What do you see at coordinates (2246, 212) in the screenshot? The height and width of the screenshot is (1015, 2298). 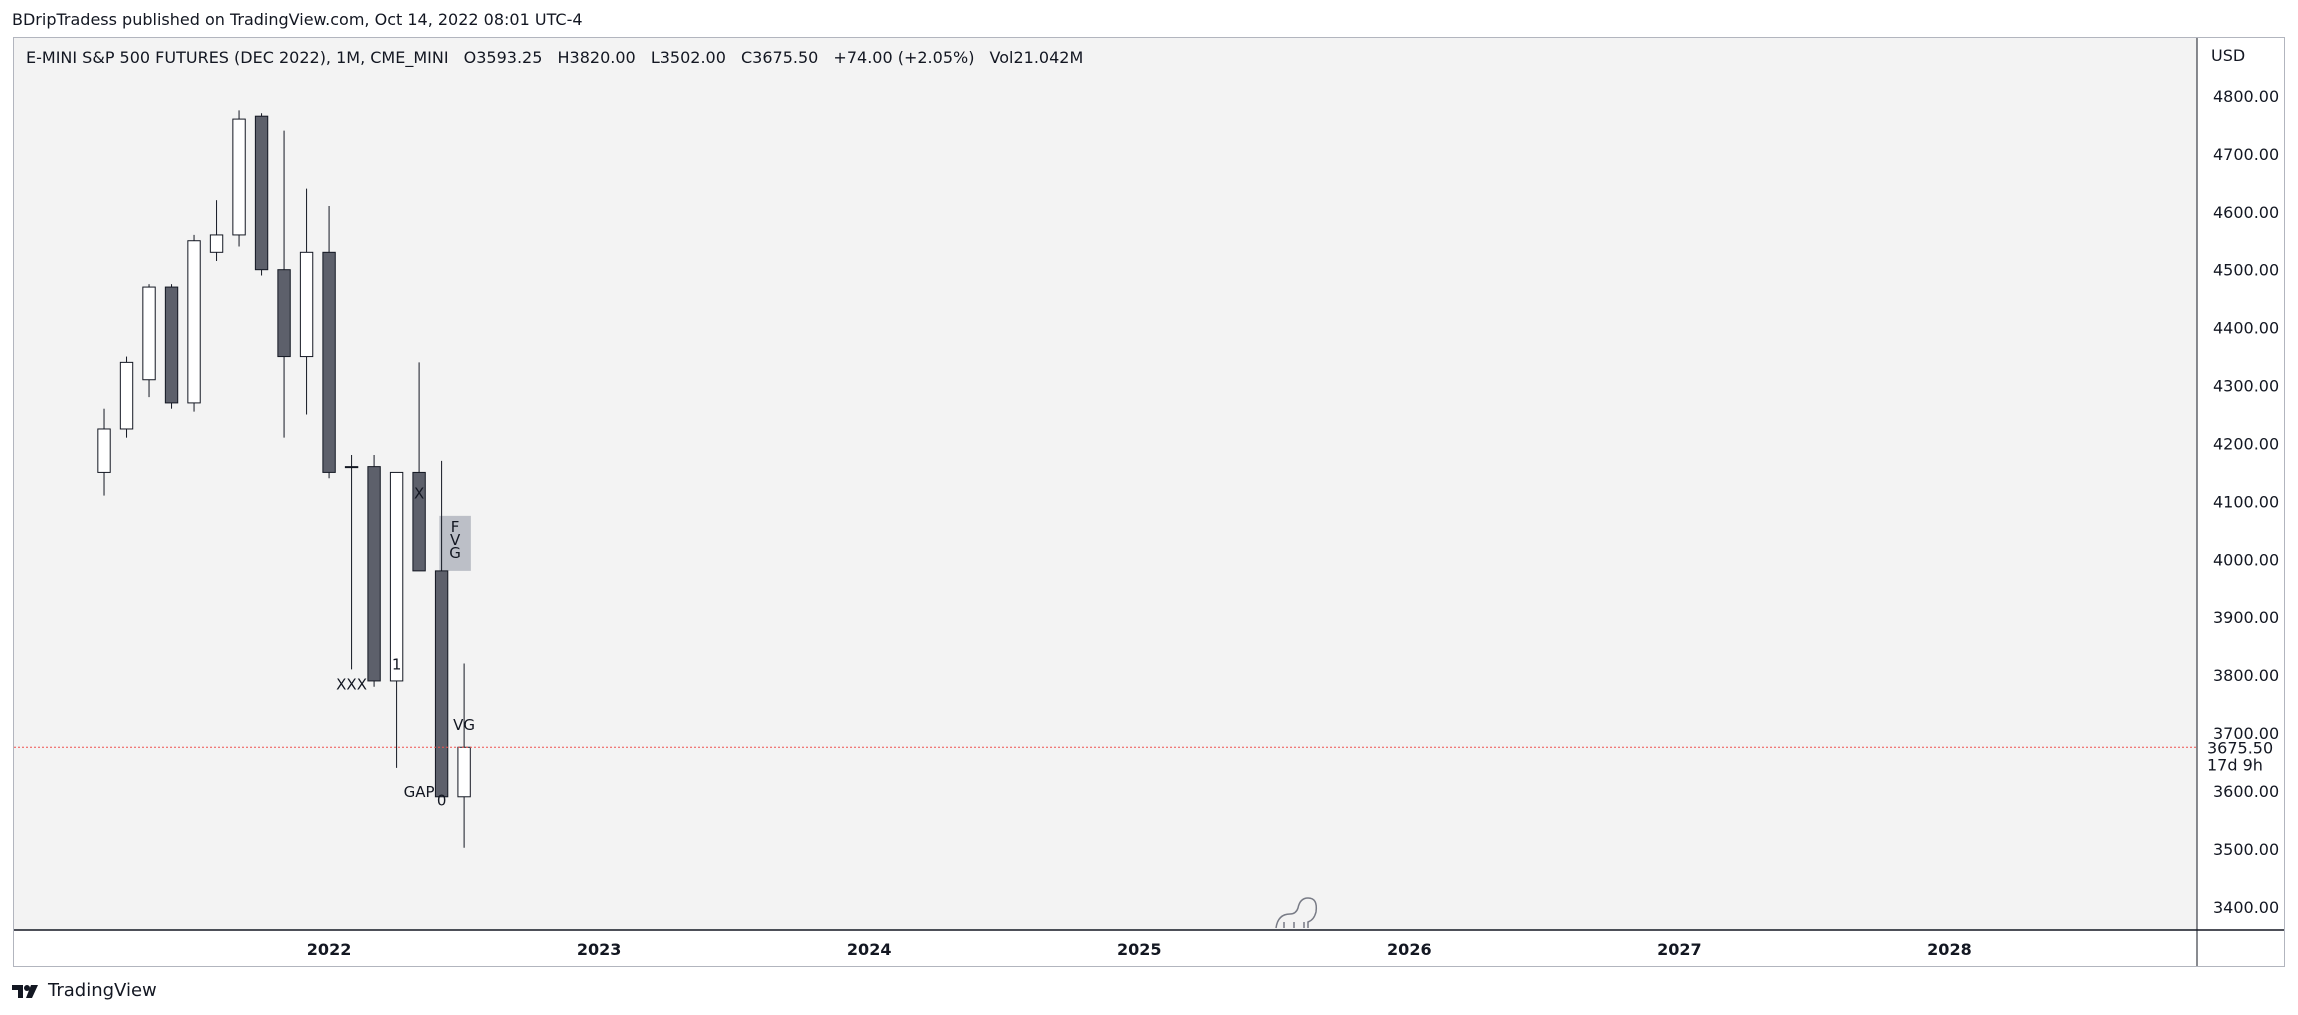 I see `y-tick-label: 4600.00` at bounding box center [2246, 212].